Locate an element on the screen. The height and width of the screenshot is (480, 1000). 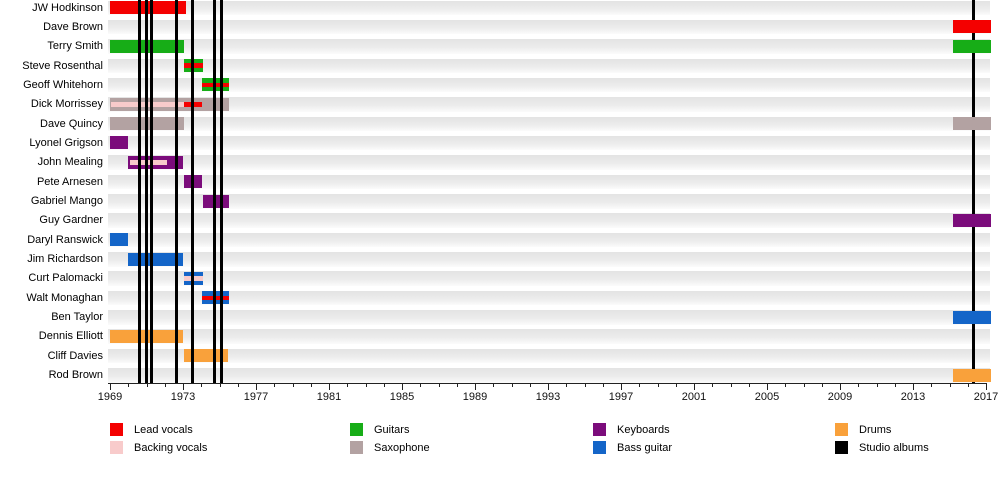
legend-label: Guitars is located at coordinates (392, 430).